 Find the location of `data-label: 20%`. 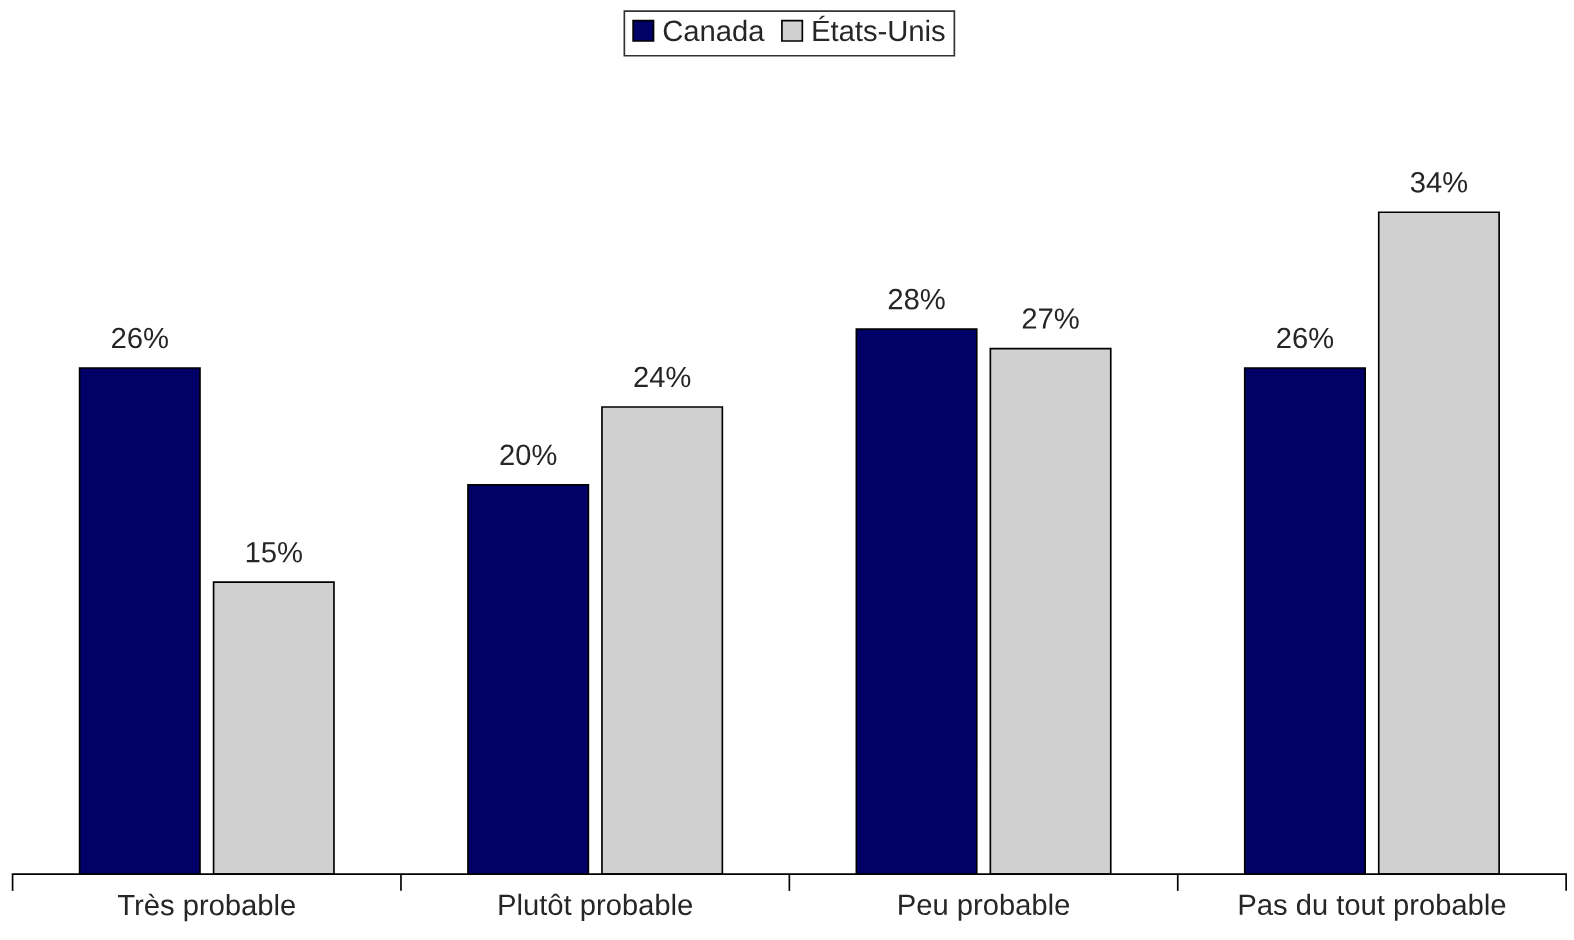

data-label: 20% is located at coordinates (528, 455).